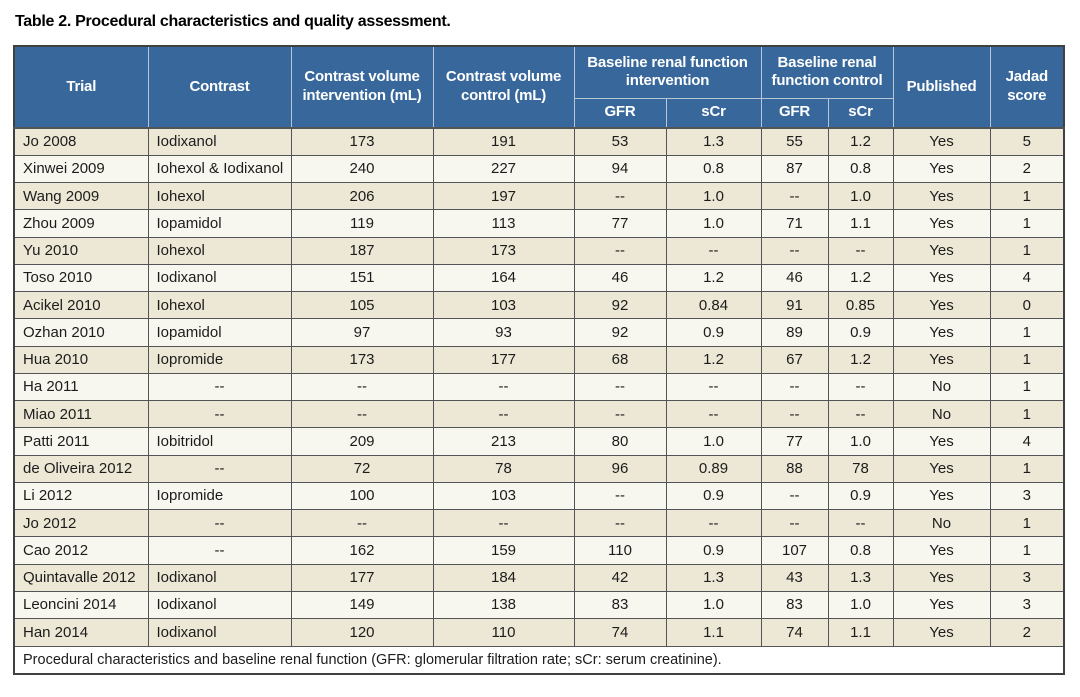 This screenshot has width=1080, height=697. I want to click on header-scr-control: sCr, so click(860, 113).